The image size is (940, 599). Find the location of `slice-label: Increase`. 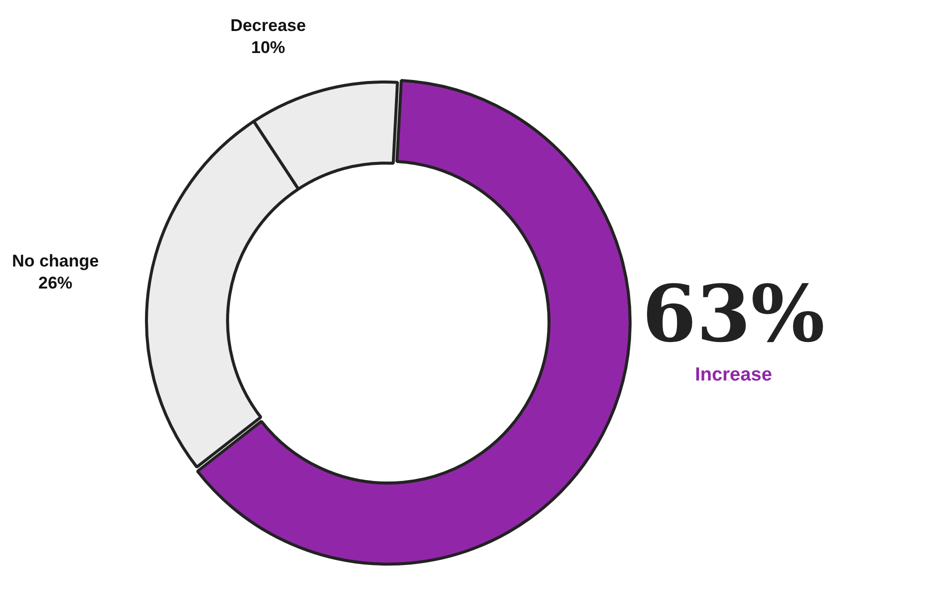

slice-label: Increase is located at coordinates (733, 375).